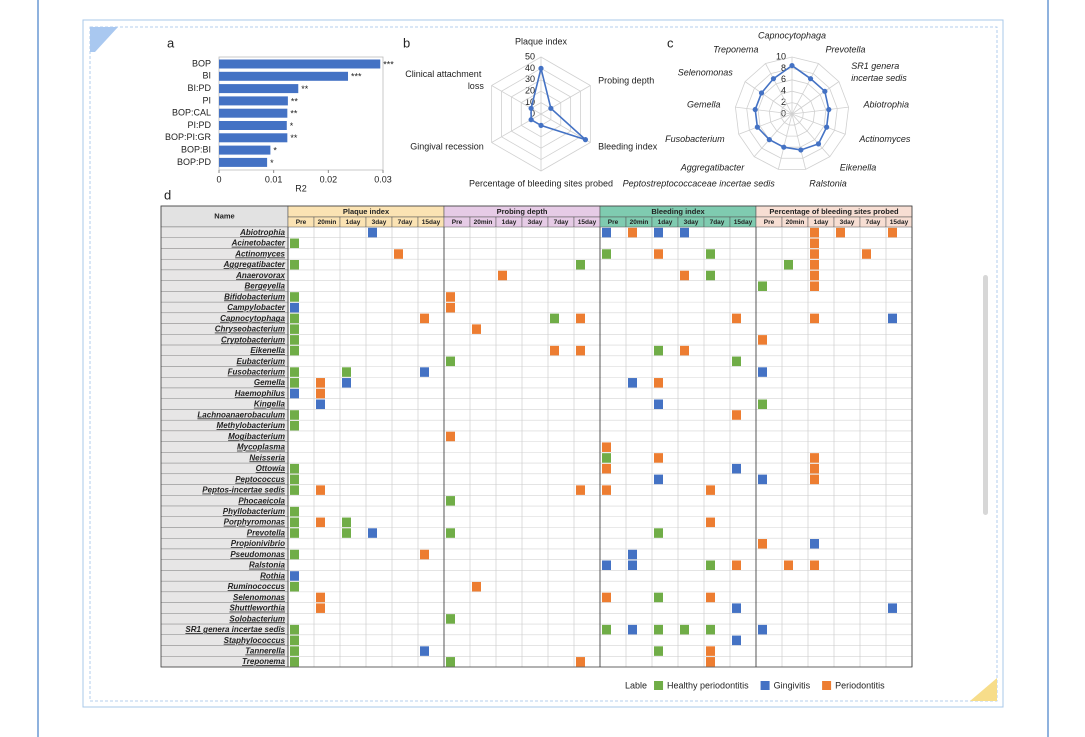  I want to click on row-name: Ruminococcus, so click(257, 586).